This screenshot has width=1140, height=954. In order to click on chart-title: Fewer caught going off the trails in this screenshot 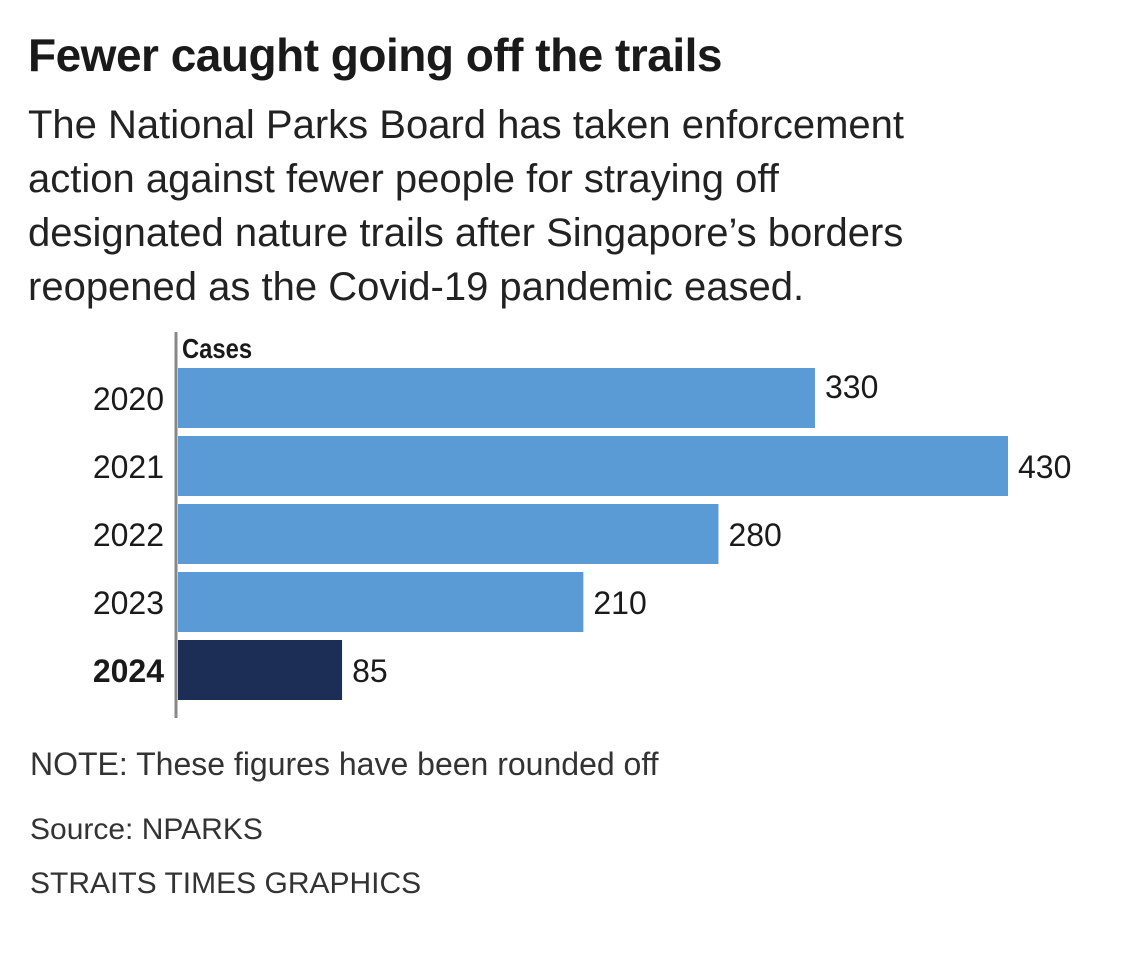, I will do `click(375, 55)`.